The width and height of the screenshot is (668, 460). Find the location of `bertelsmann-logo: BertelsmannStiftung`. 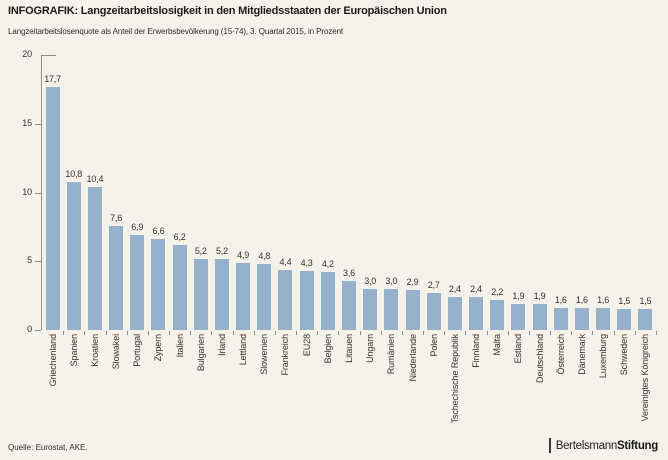

bertelsmann-logo: BertelsmannStiftung is located at coordinates (603, 445).